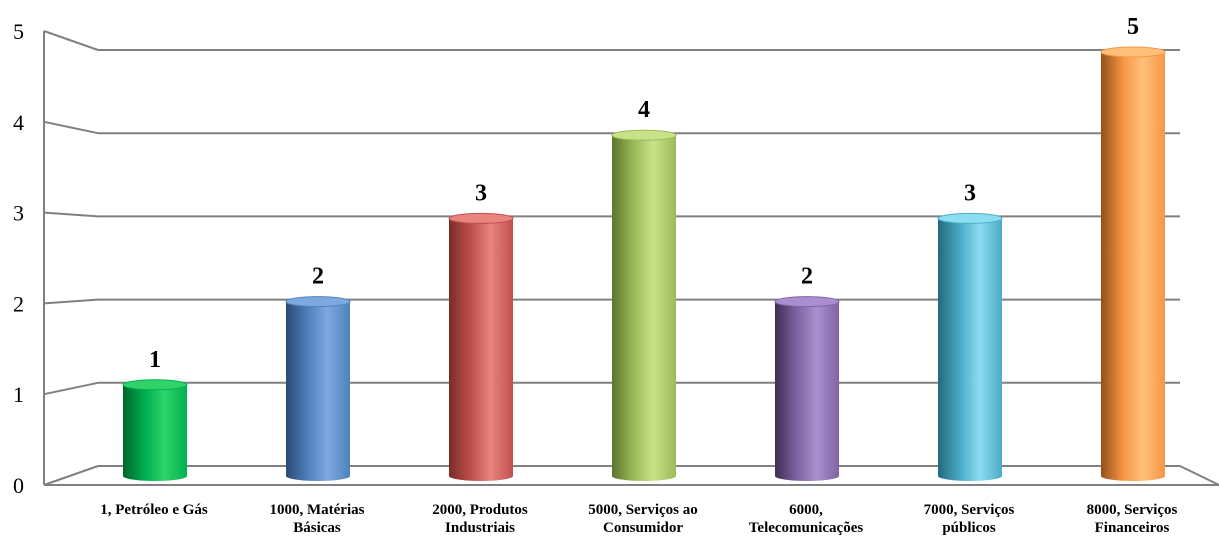 This screenshot has width=1219, height=544. I want to click on x-tick-label: 7000, Serviços públicos, so click(969, 519).